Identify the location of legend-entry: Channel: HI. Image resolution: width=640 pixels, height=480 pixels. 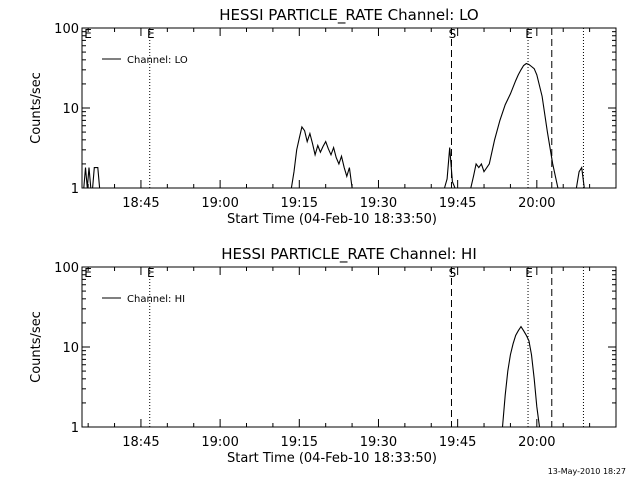
(156, 299).